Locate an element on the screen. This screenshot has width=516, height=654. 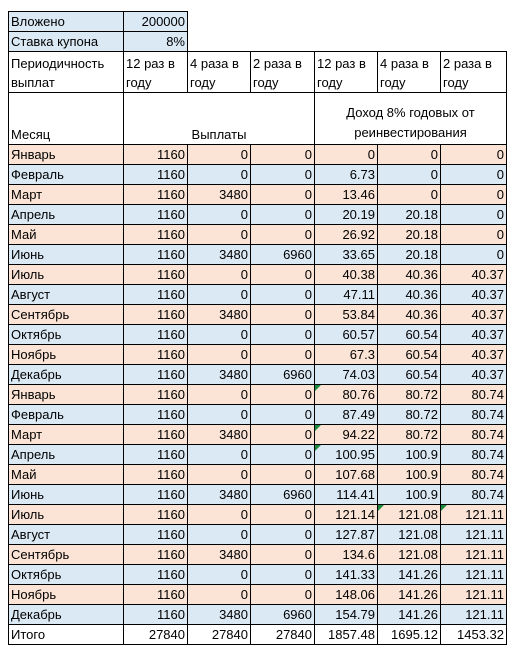
value-cell: 94.22 is located at coordinates (346, 434).